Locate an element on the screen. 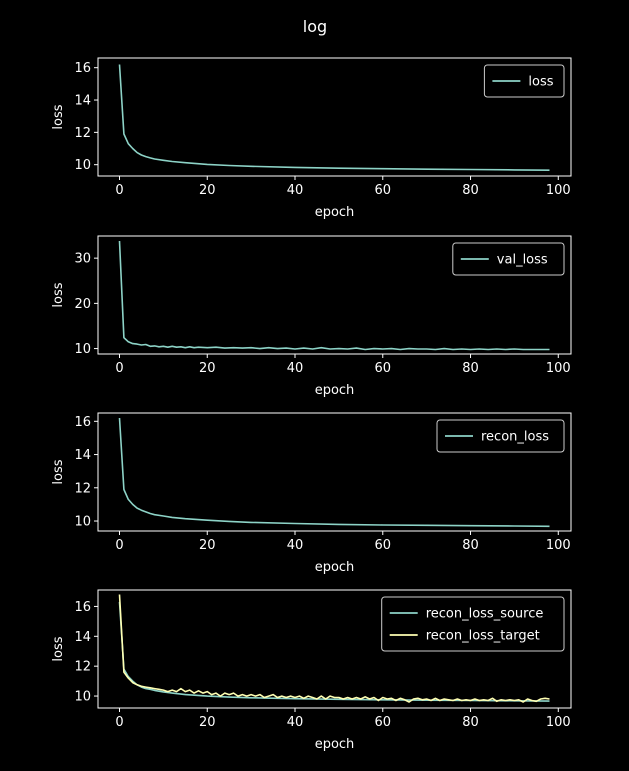 This screenshot has height=771, width=629. legend: val_loss is located at coordinates (508, 259).